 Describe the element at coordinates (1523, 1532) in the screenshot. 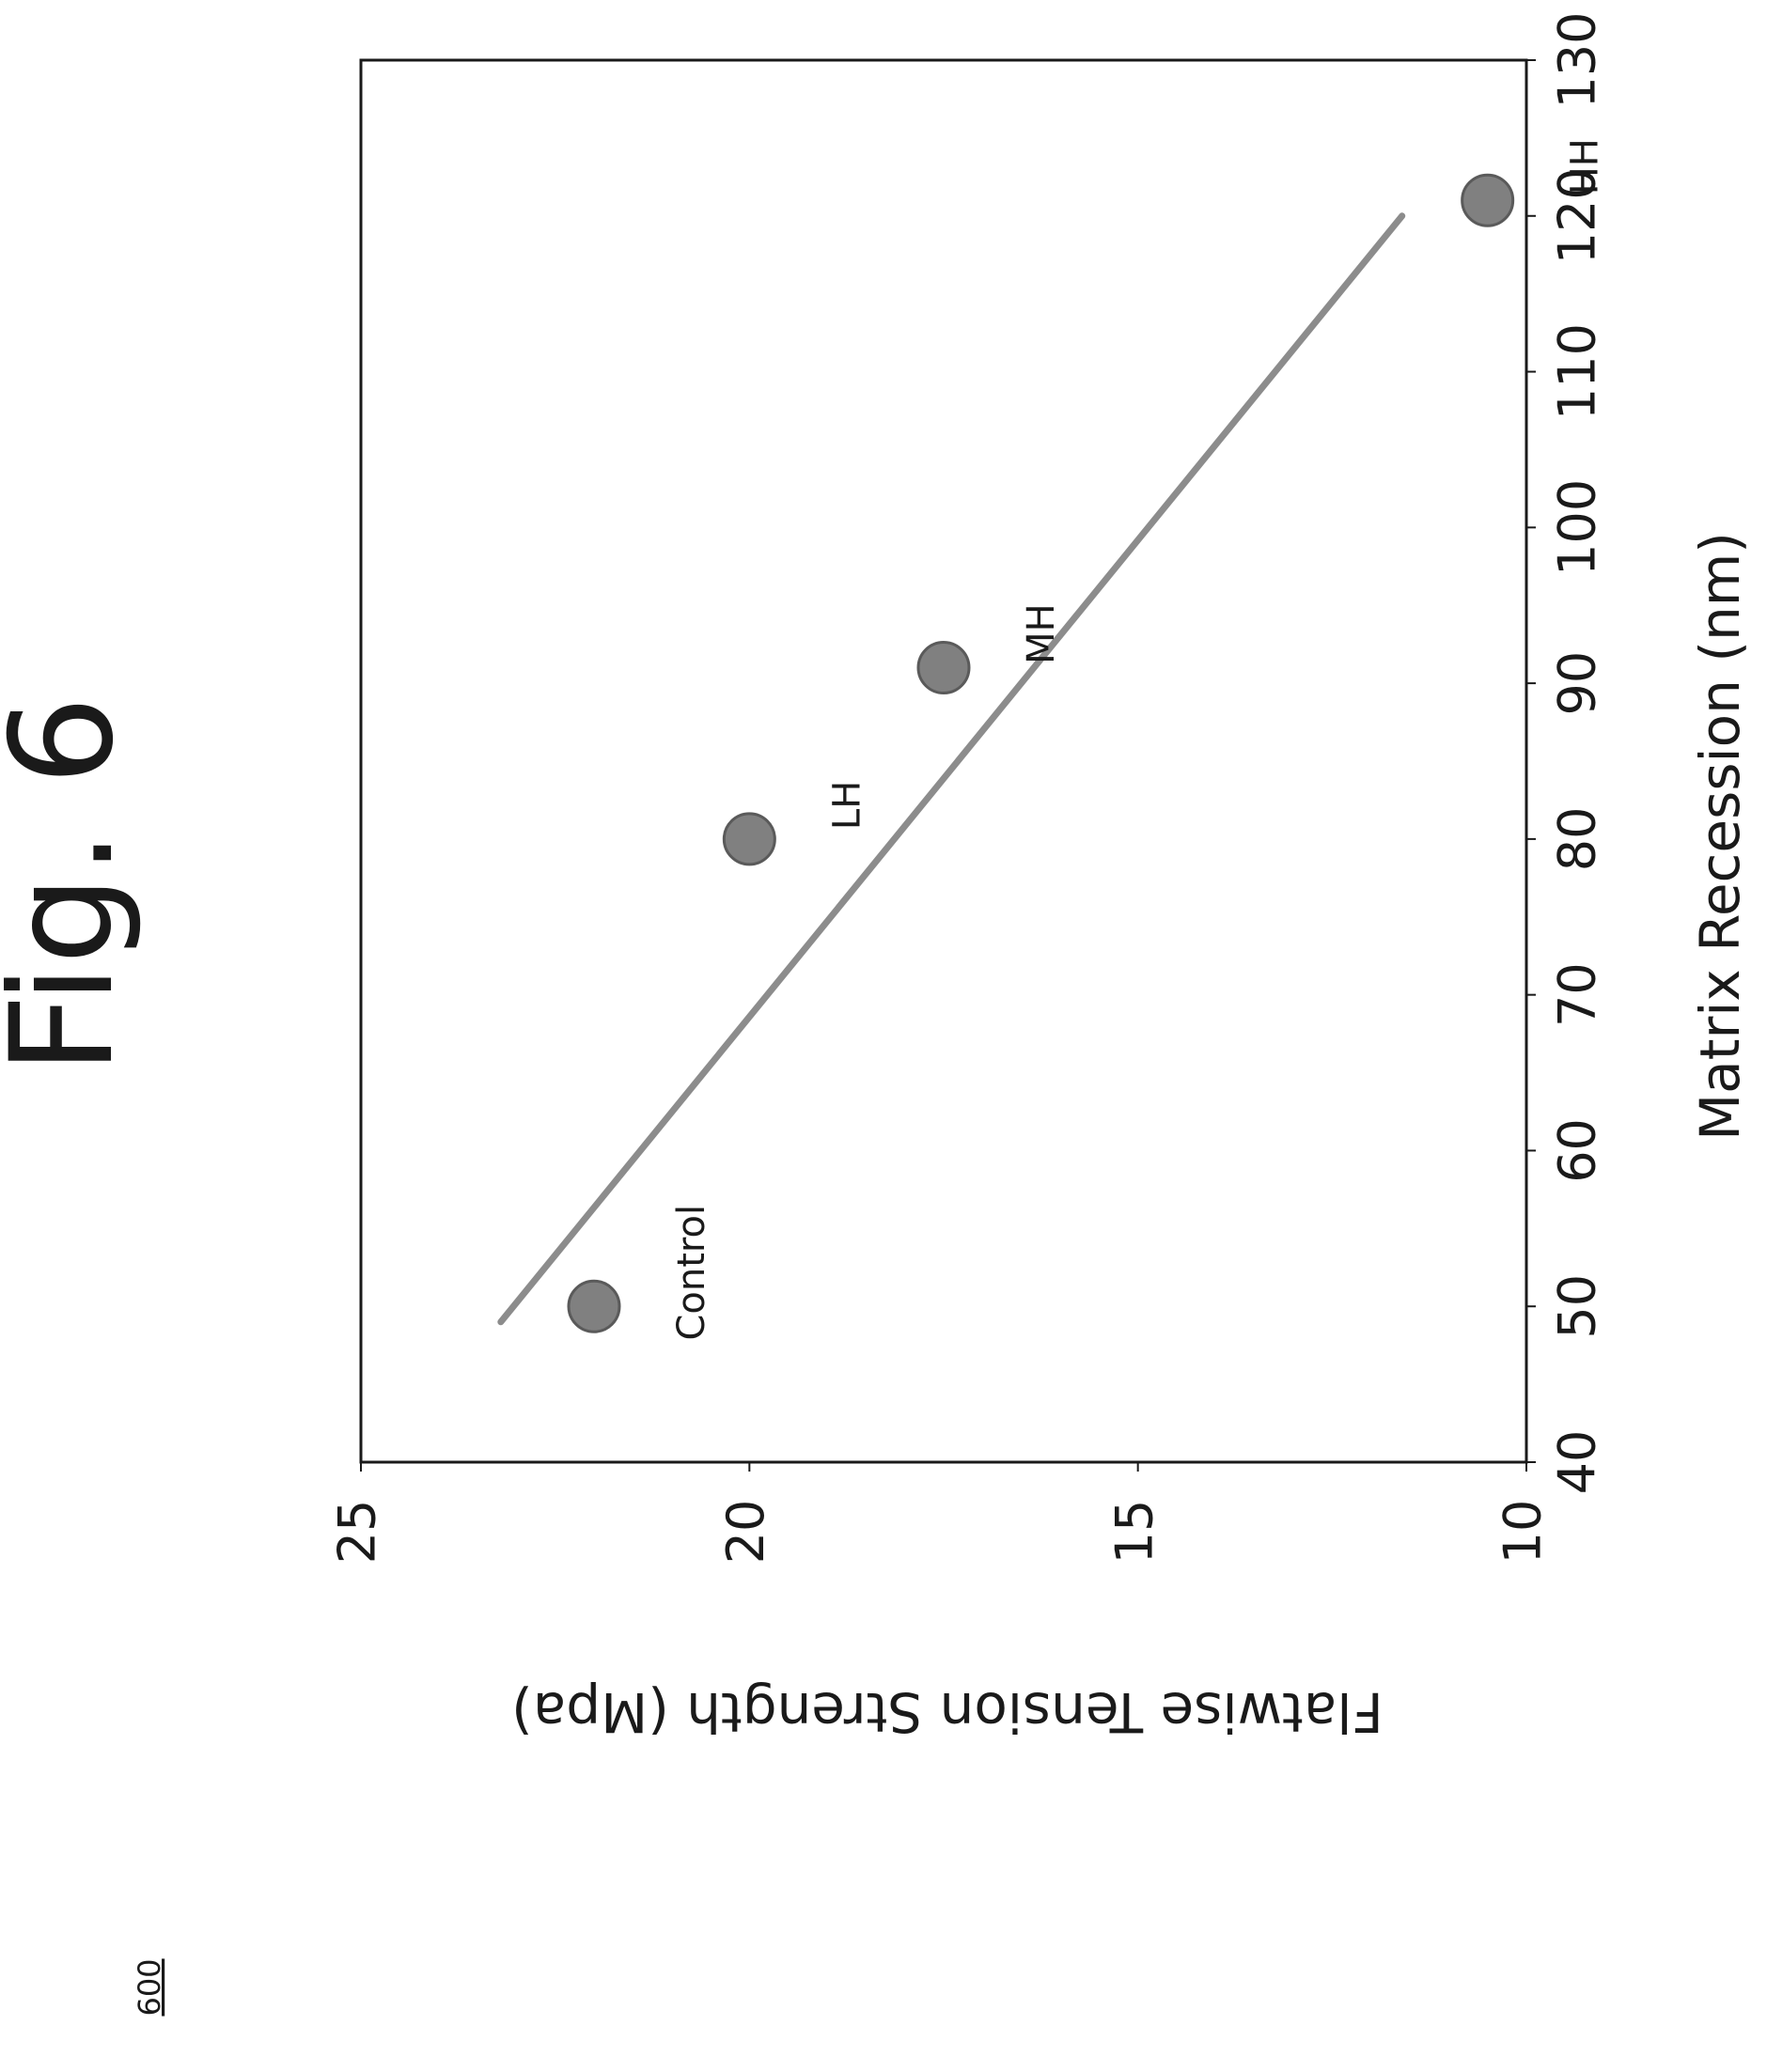

I see `y-tick-label: 10` at that location.